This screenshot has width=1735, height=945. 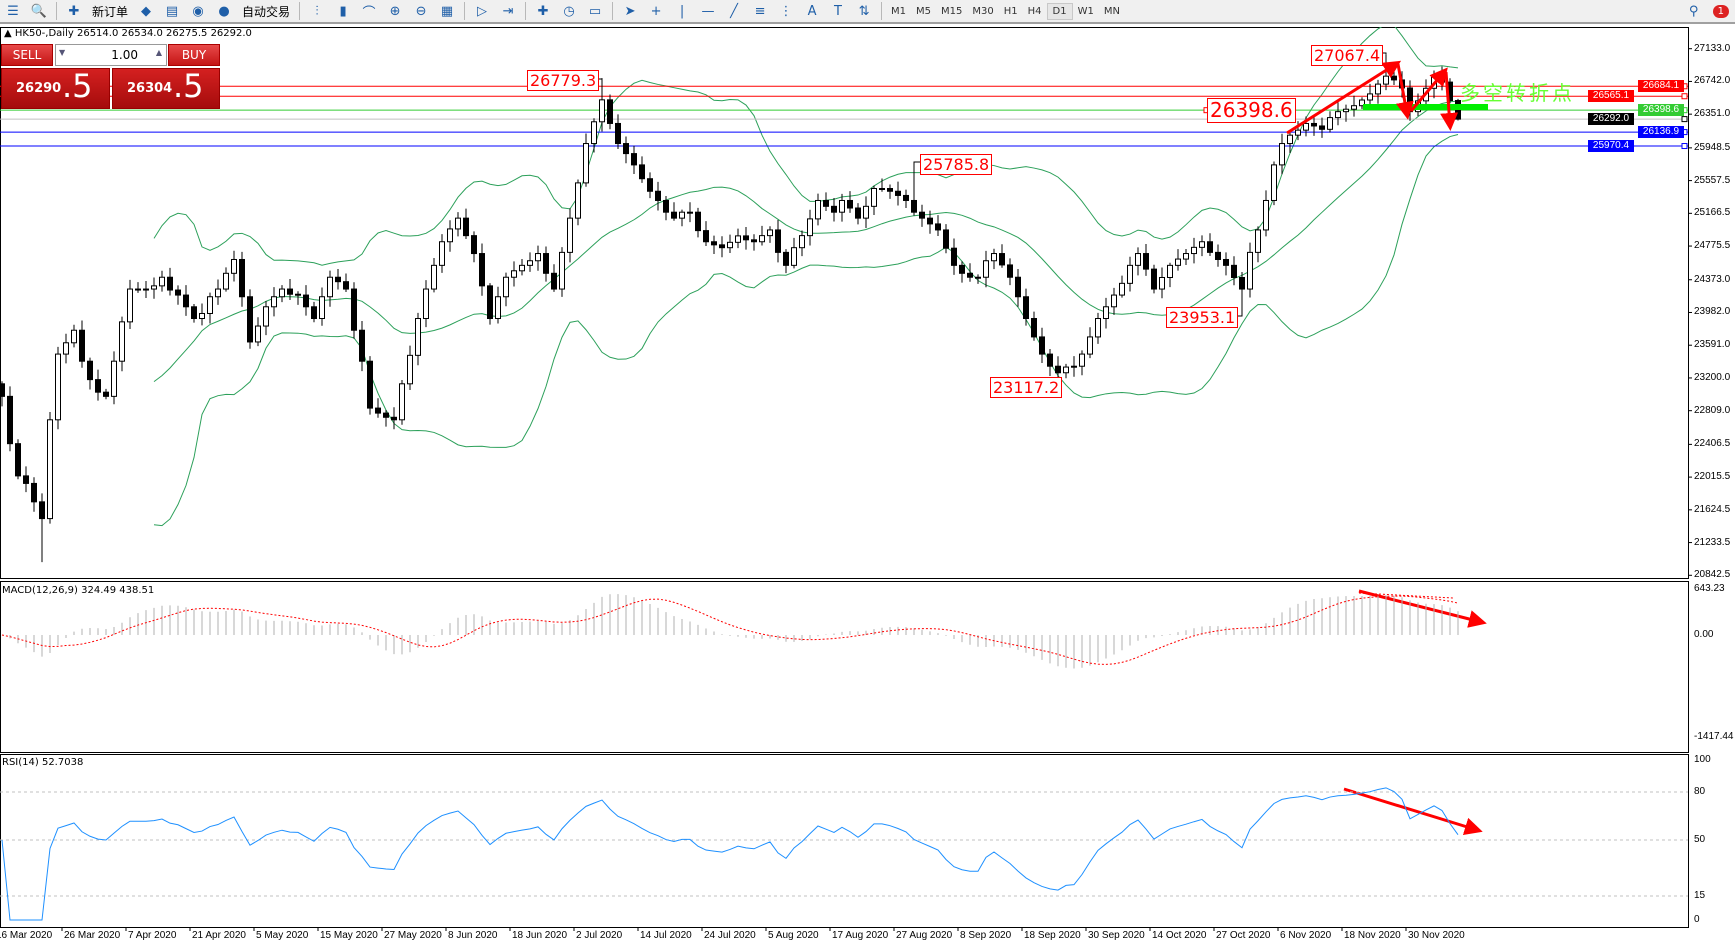 I want to click on signal-icon: ◉, so click(x=198, y=11).